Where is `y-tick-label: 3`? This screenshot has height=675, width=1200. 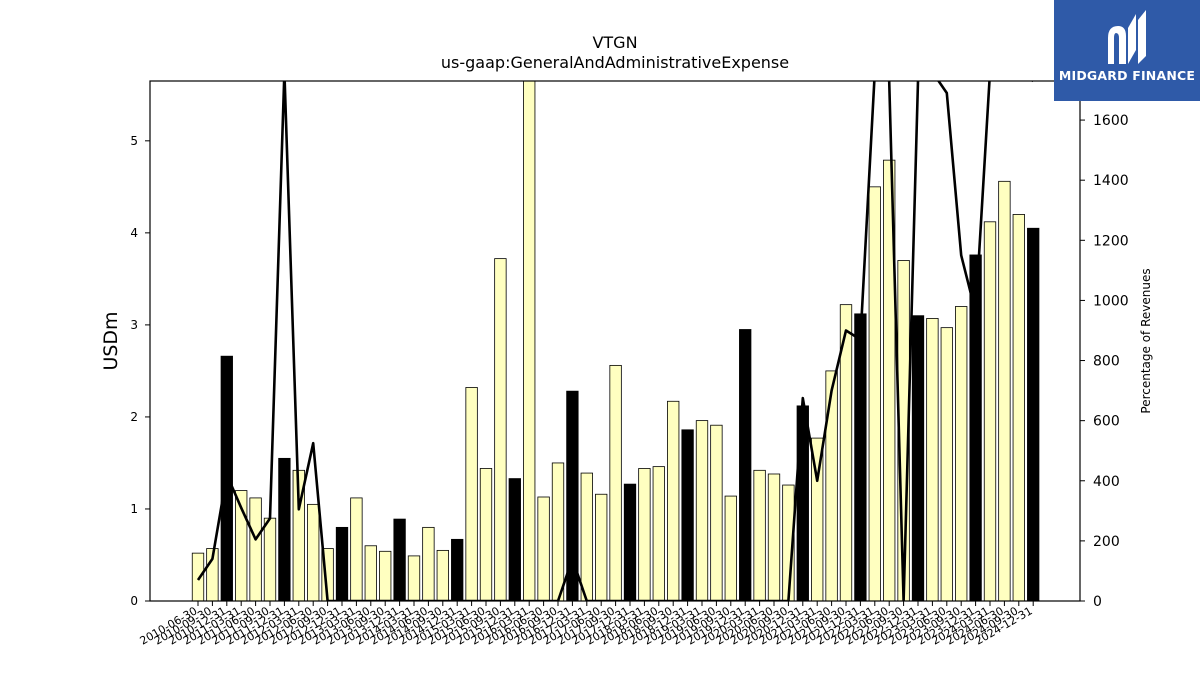
y-tick-label: 3 is located at coordinates (134, 325).